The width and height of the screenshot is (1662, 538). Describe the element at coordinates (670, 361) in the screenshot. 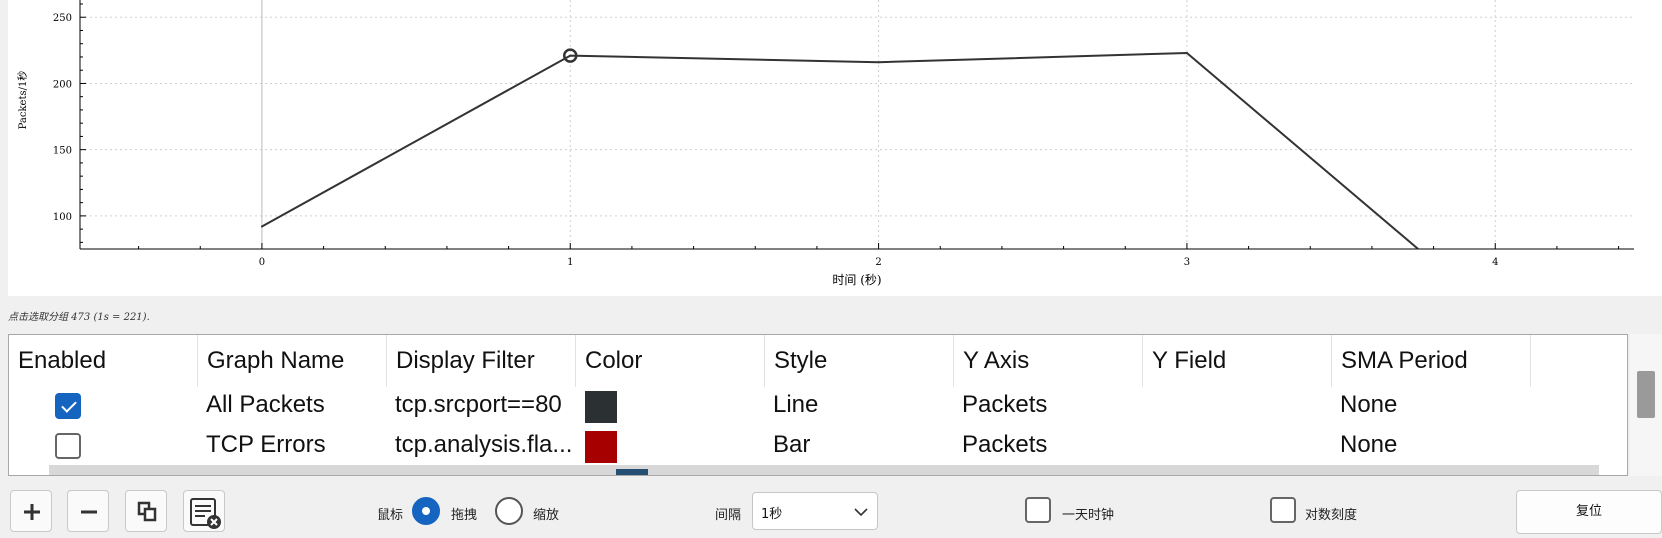

I see `column-header-color: Color` at that location.